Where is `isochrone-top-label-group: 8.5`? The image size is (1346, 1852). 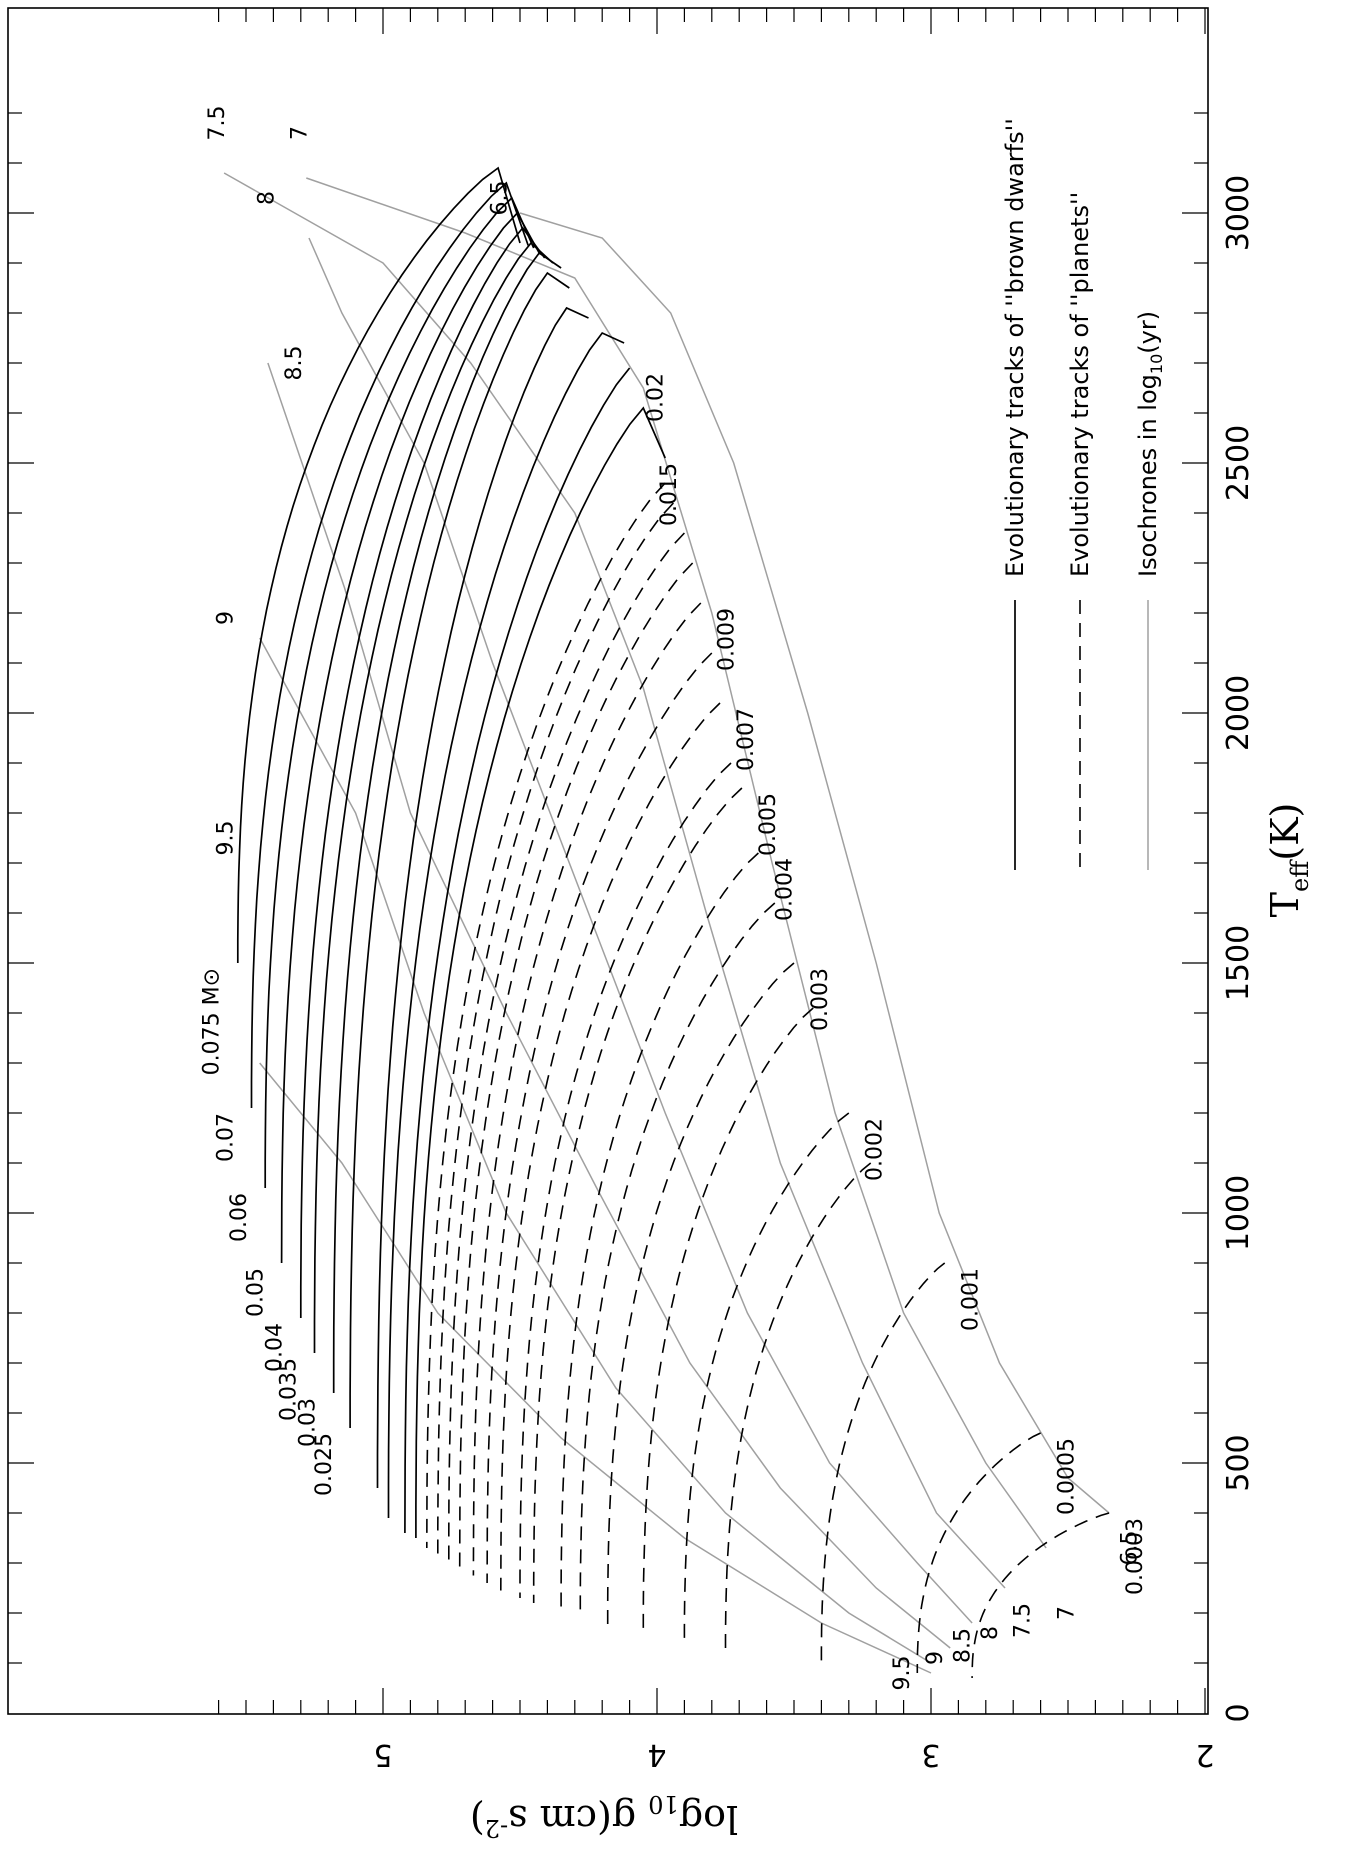
isochrone-top-label-group: 8.5 is located at coordinates (294, 363).